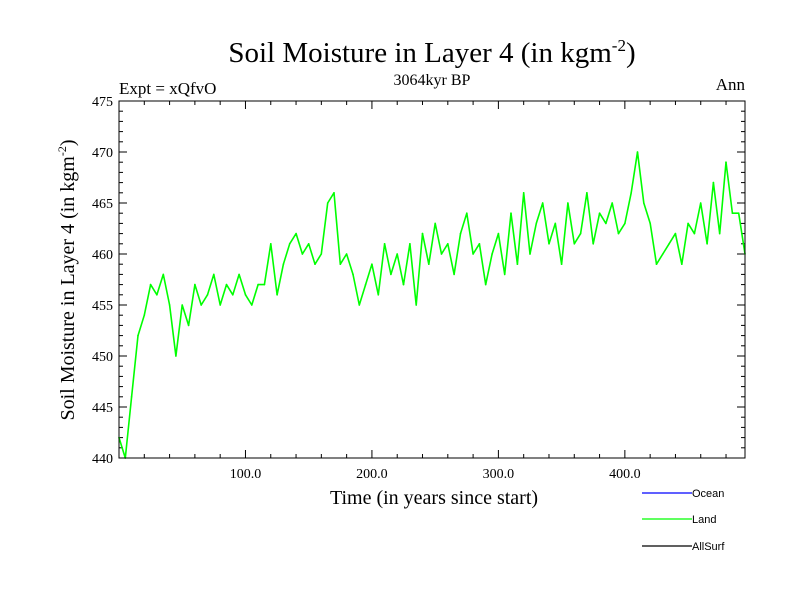 The height and width of the screenshot is (600, 800). What do you see at coordinates (167, 88) in the screenshot?
I see `experiment-label: Expt = xQfvO` at bounding box center [167, 88].